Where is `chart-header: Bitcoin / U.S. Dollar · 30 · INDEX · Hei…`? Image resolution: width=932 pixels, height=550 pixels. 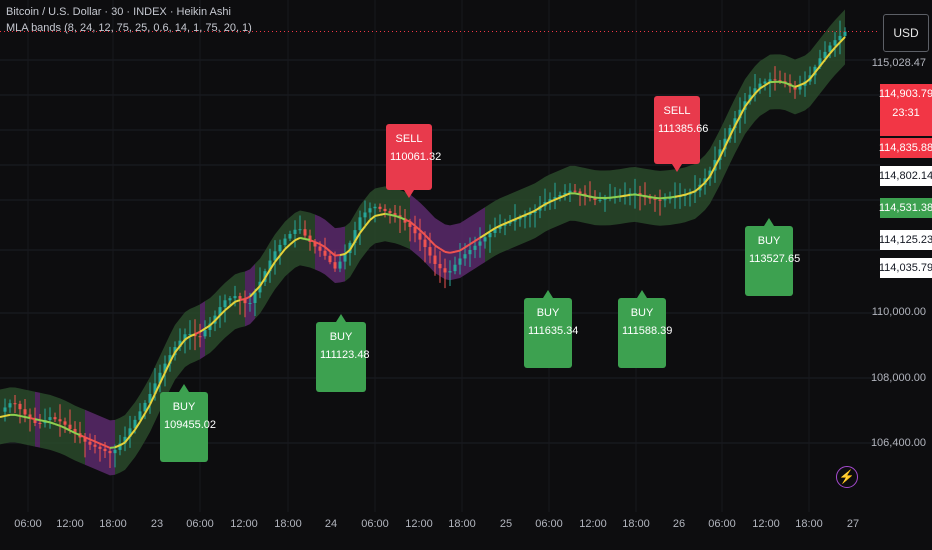
chart-header: Bitcoin / U.S. Dollar · 30 · INDEX · Hei… is located at coordinates (129, 20).